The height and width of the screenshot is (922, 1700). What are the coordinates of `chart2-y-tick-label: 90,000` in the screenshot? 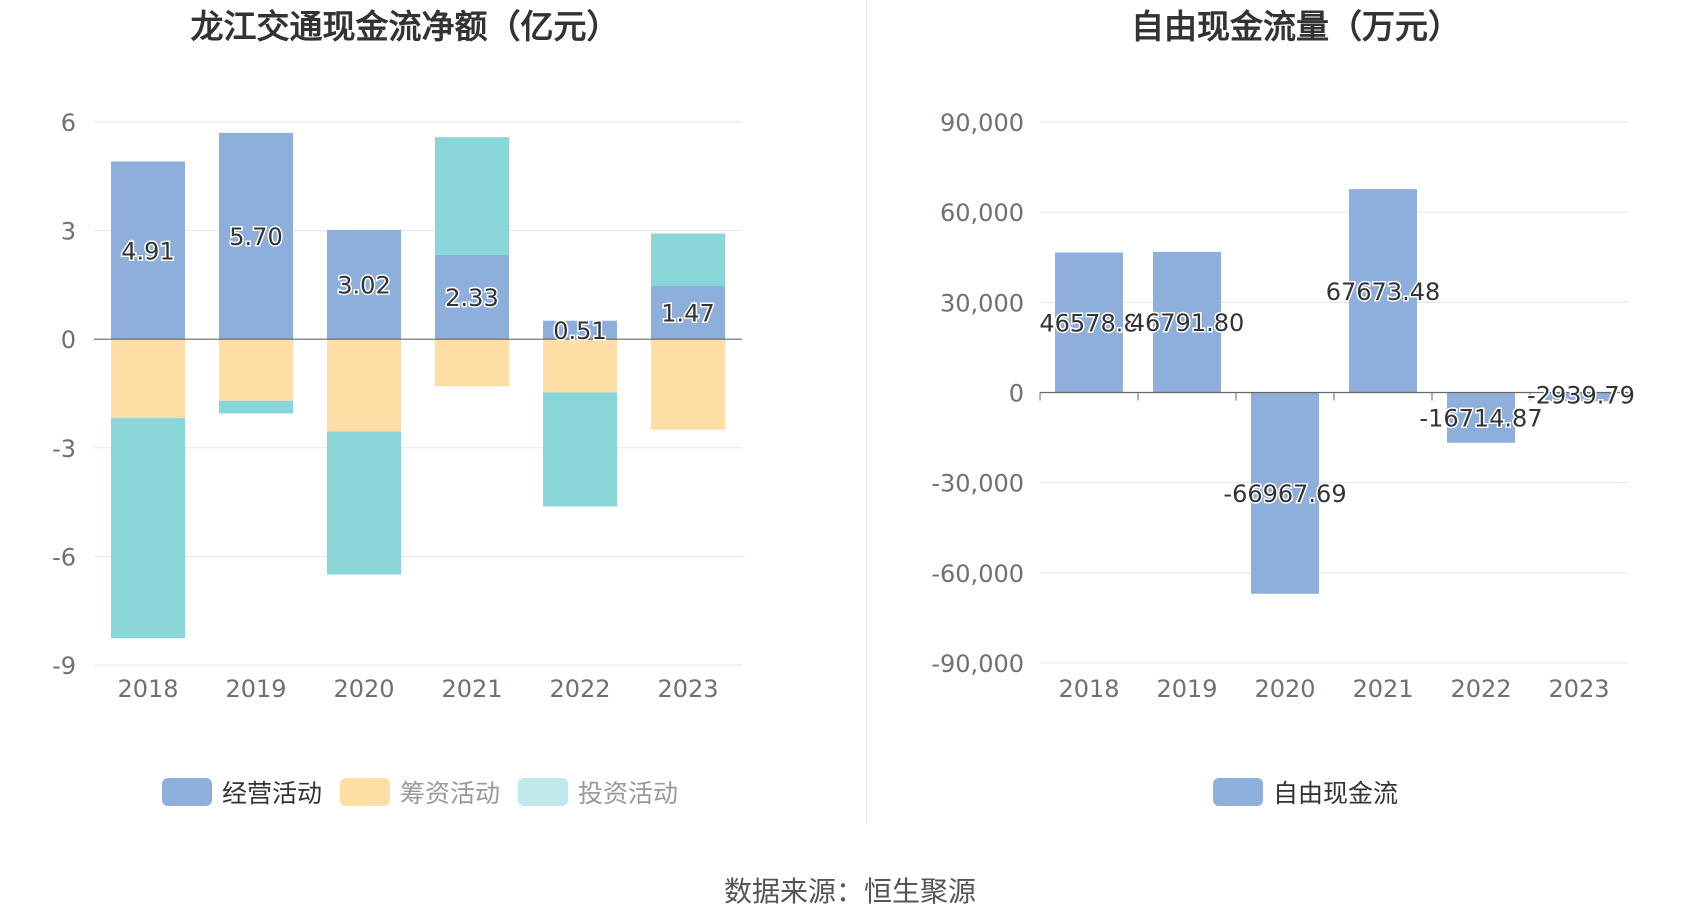 It's located at (982, 123).